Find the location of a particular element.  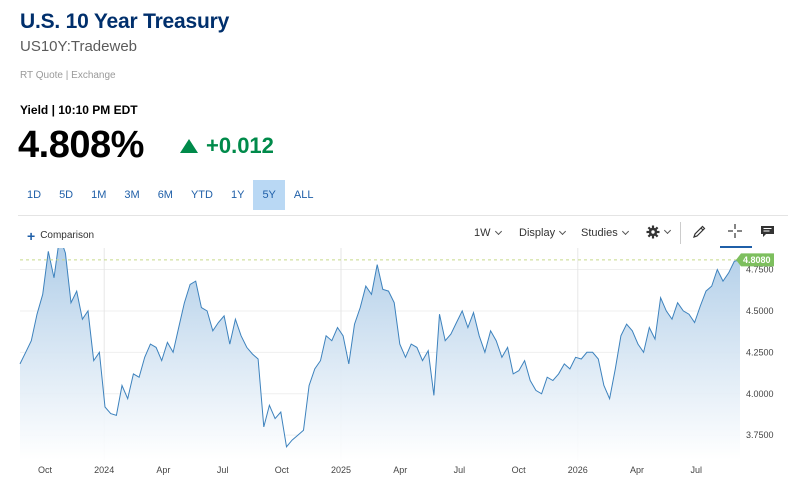

gear-icon is located at coordinates (653, 232).